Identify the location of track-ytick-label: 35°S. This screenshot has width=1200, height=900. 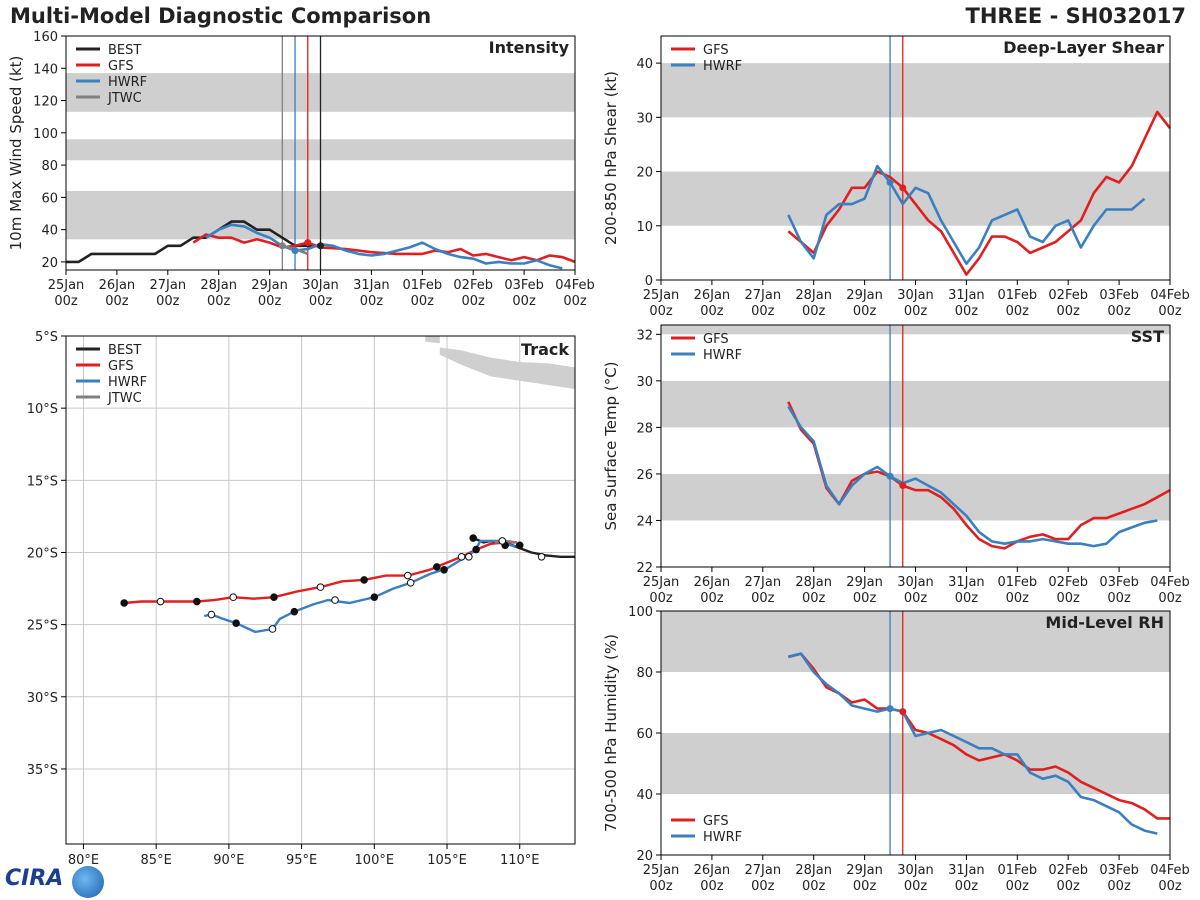
(42, 770).